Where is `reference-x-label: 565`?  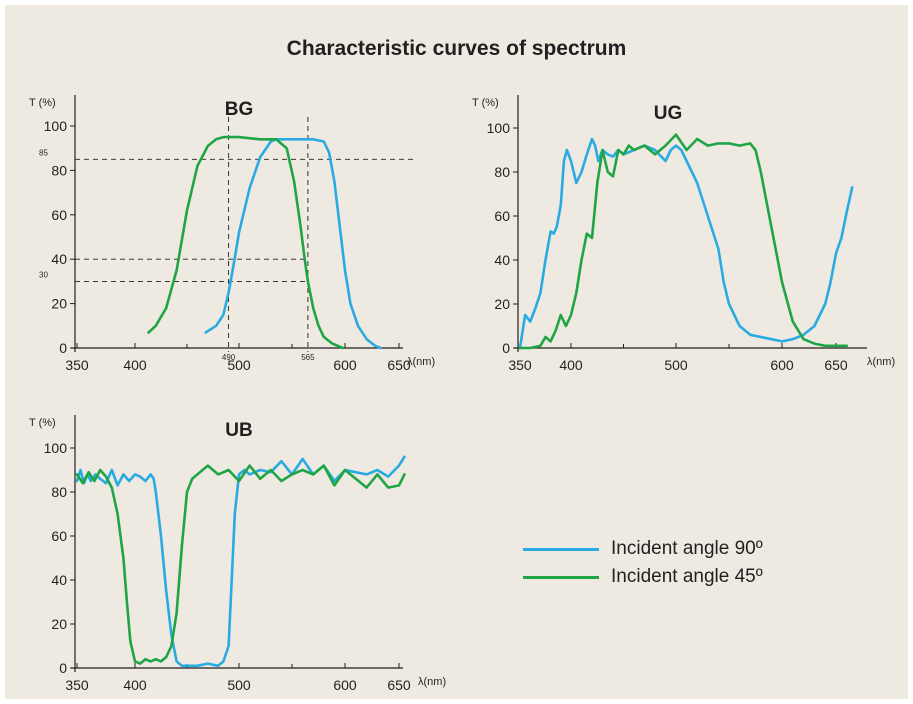 reference-x-label: 565 is located at coordinates (308, 357).